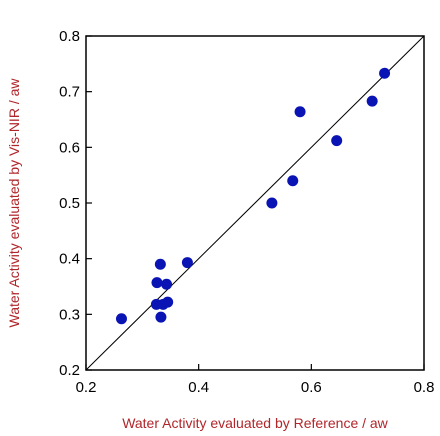  What do you see at coordinates (69, 370) in the screenshot?
I see `y-tick-label: 0.2` at bounding box center [69, 370].